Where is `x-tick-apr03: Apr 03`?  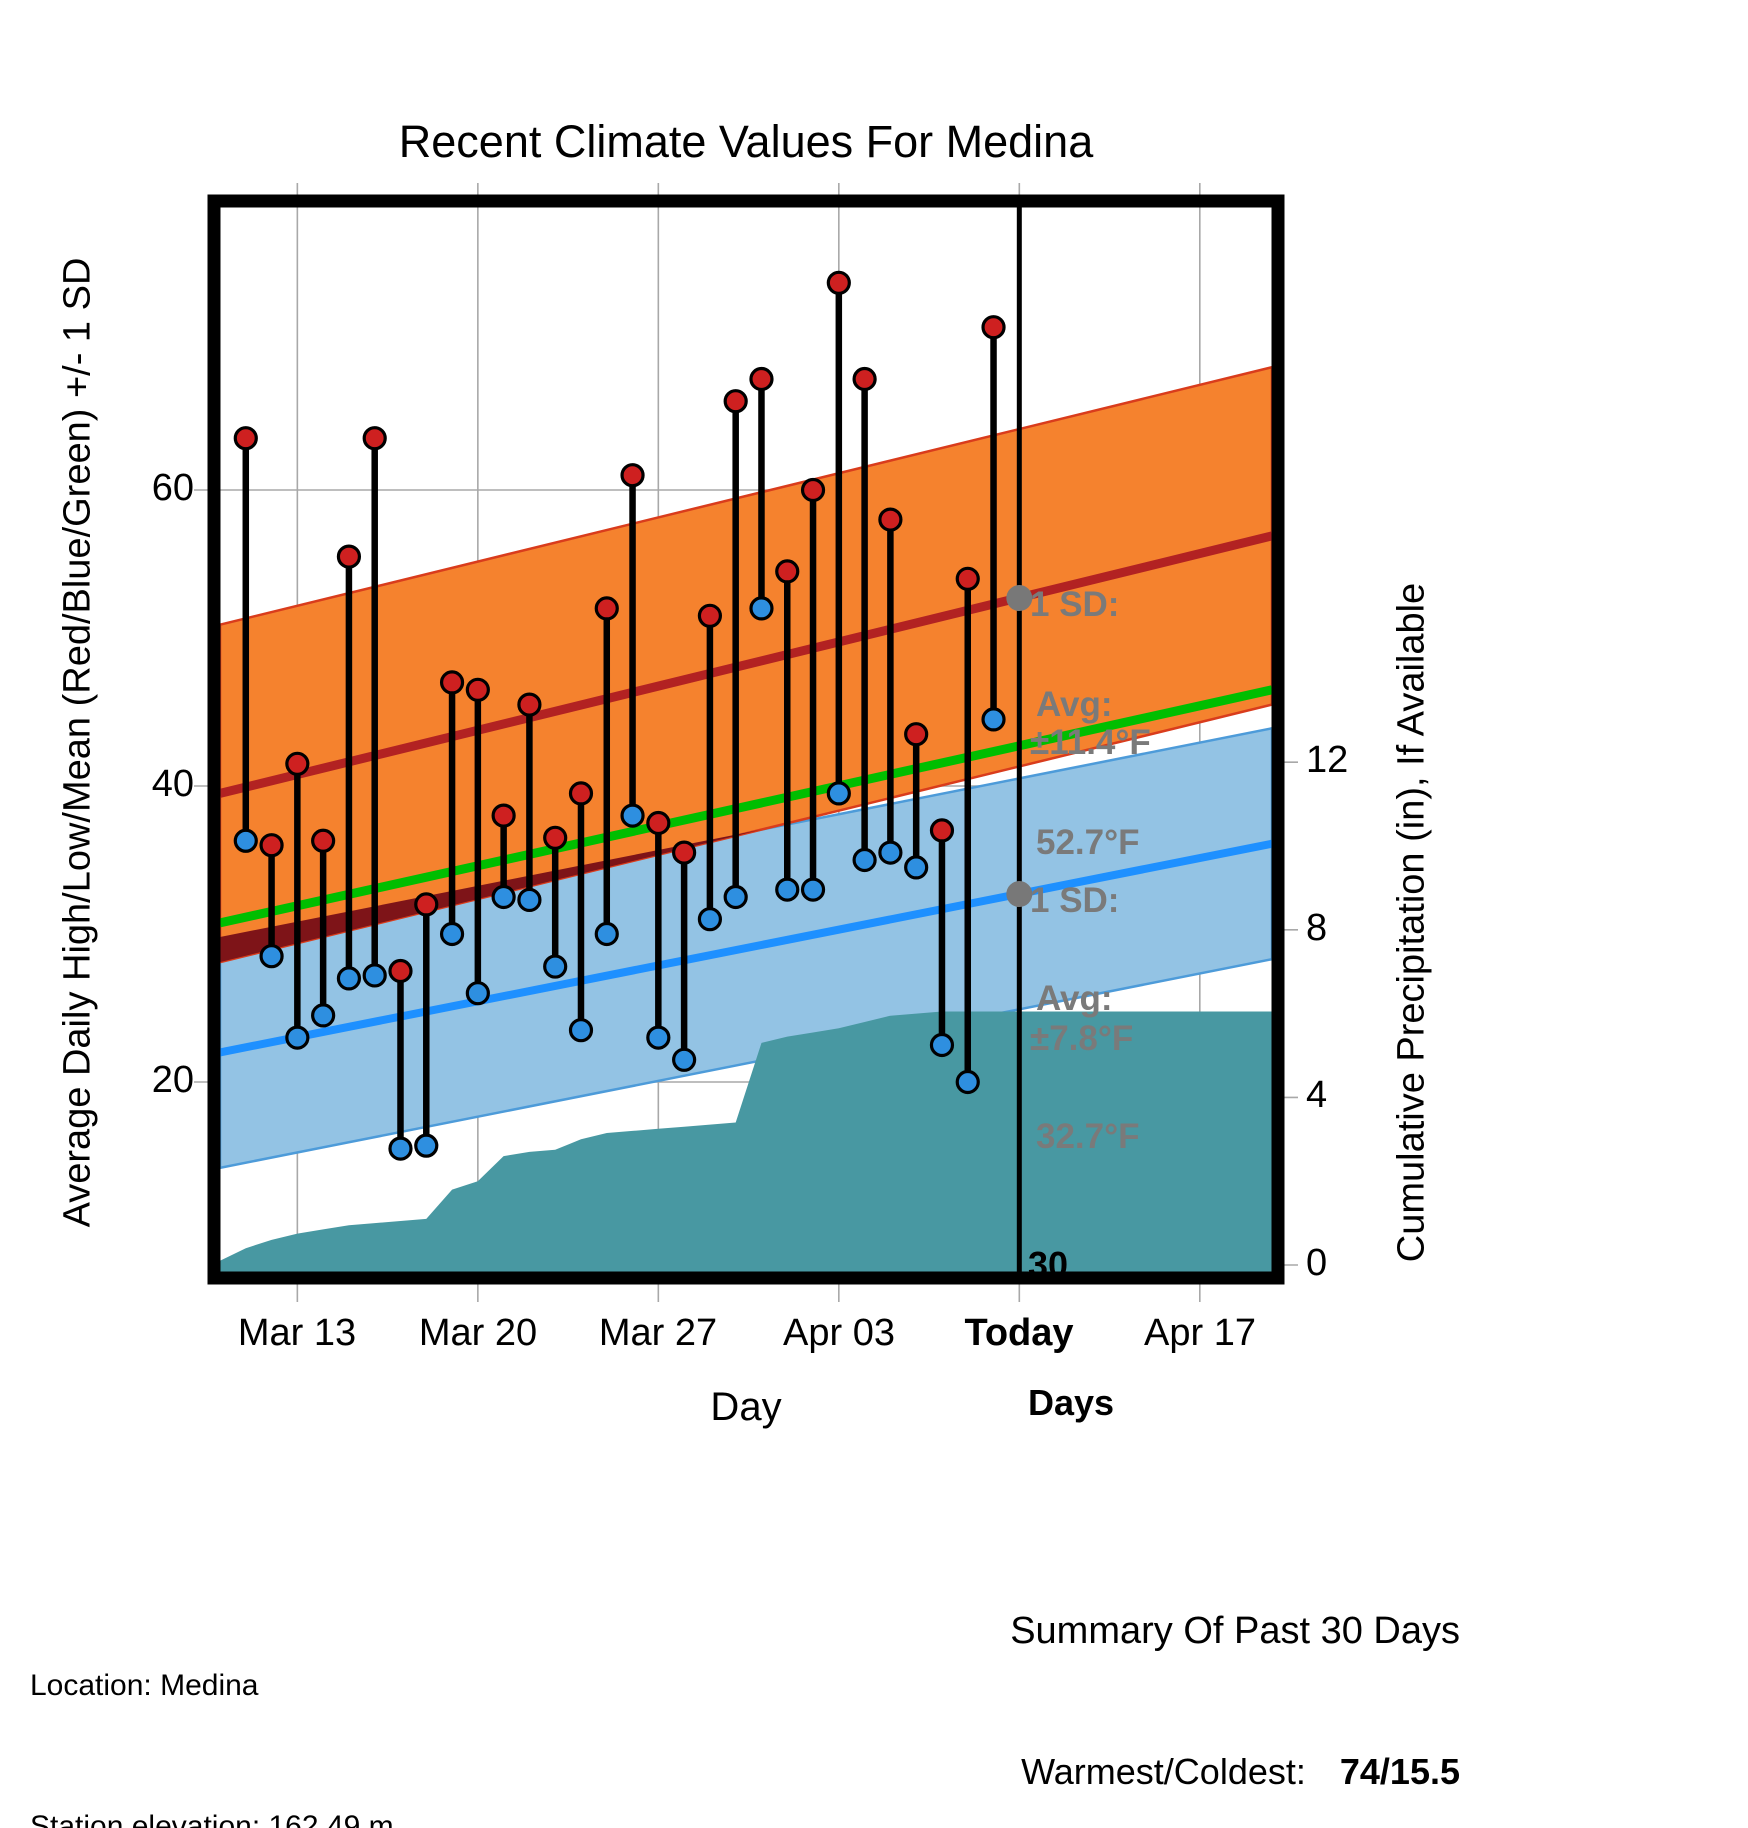
x-tick-apr03: Apr 03 is located at coordinates (839, 1333).